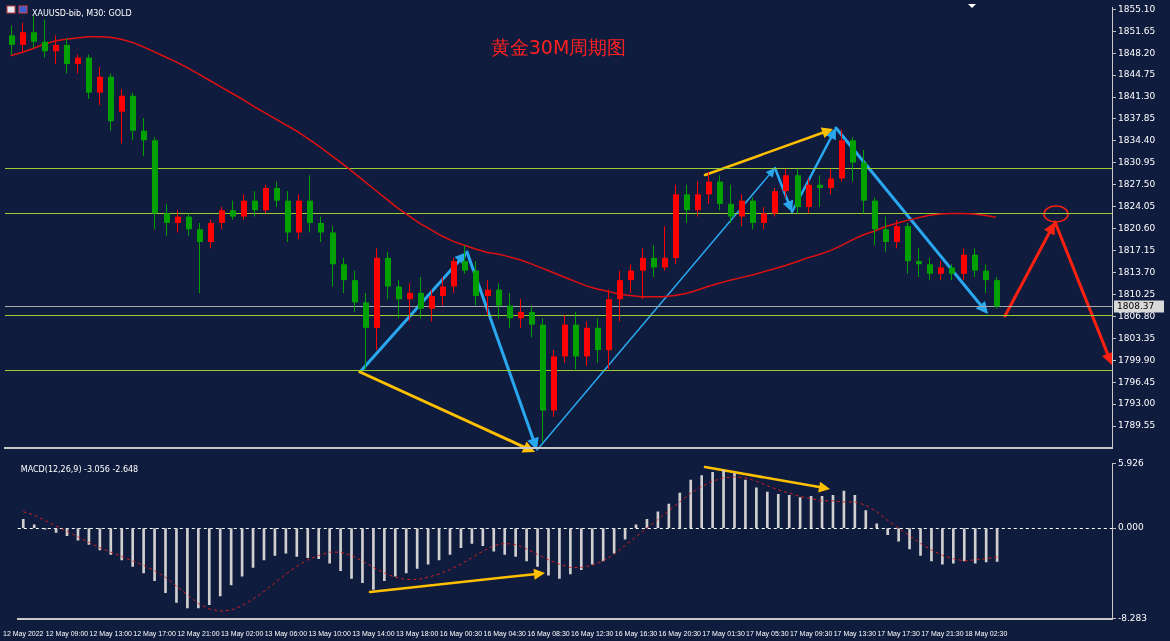  What do you see at coordinates (1137, 293) in the screenshot?
I see `y-tick-label: 1810.25` at bounding box center [1137, 293].